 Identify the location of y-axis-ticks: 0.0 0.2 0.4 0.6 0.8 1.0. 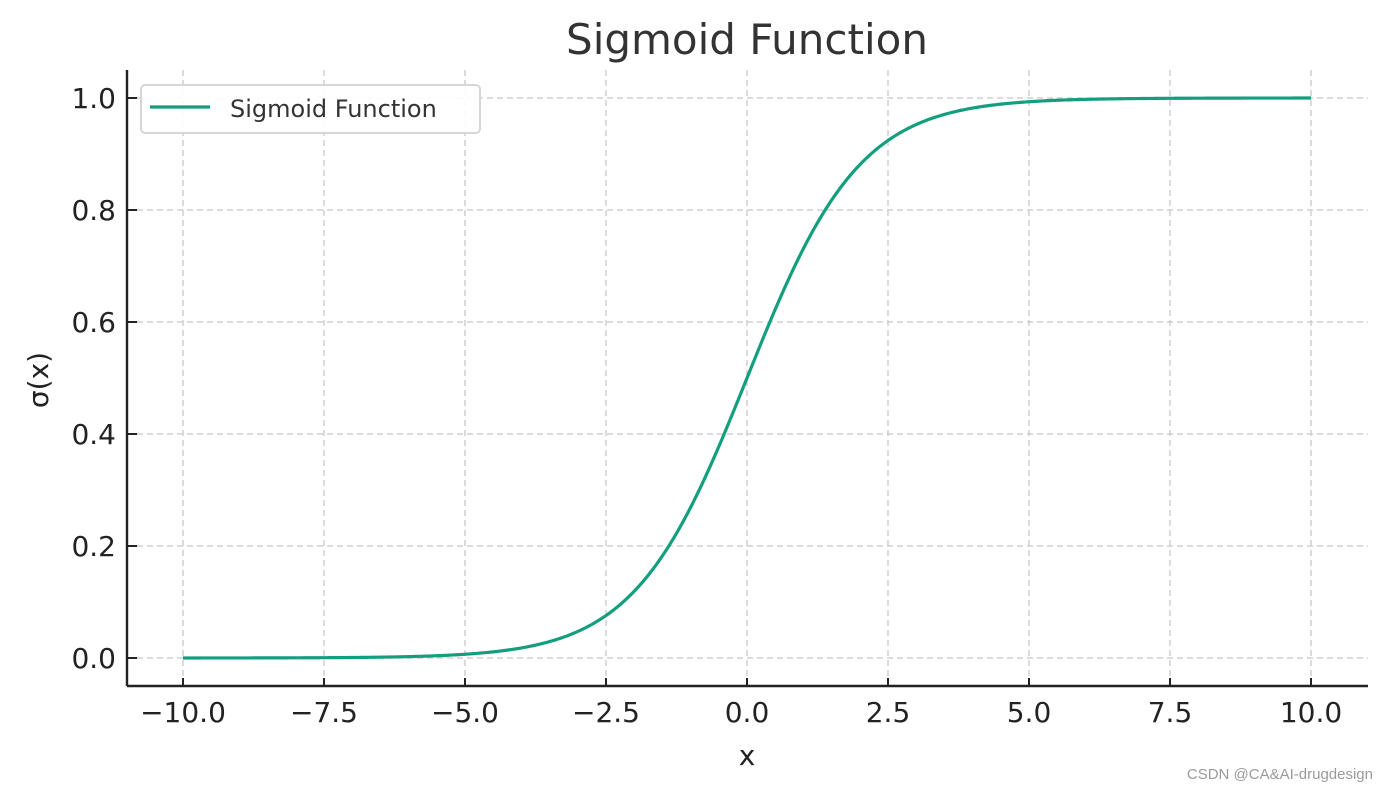
(104, 378).